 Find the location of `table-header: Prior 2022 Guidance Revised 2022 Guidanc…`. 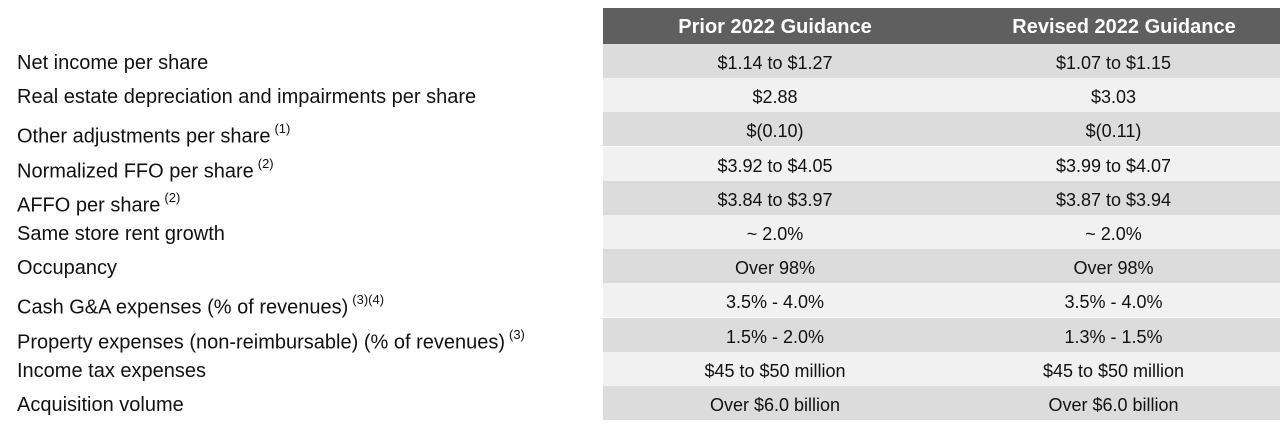

table-header: Prior 2022 Guidance Revised 2022 Guidanc… is located at coordinates (640, 26).